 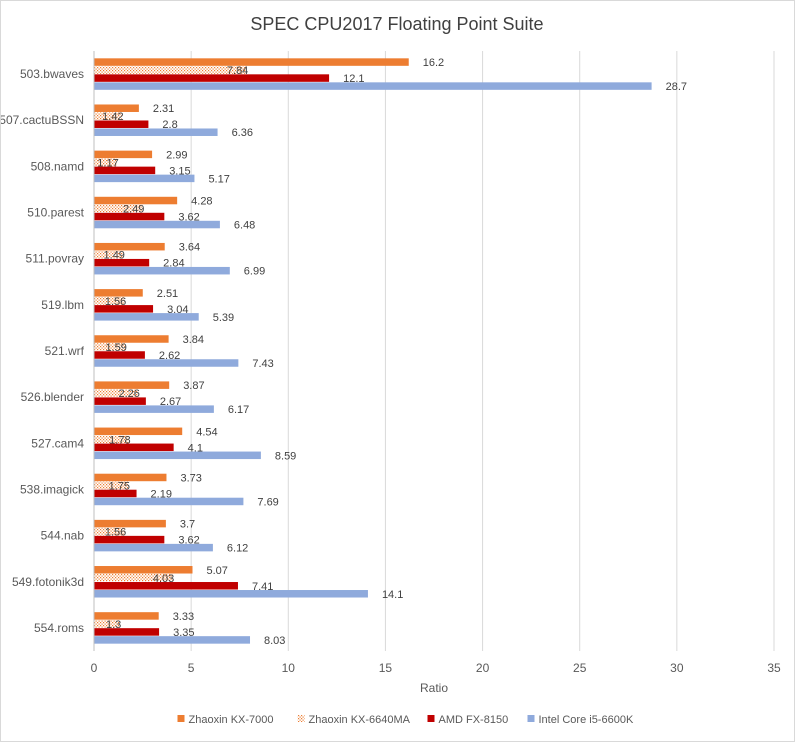 What do you see at coordinates (254, 272) in the screenshot?
I see `data-label: 6.99` at bounding box center [254, 272].